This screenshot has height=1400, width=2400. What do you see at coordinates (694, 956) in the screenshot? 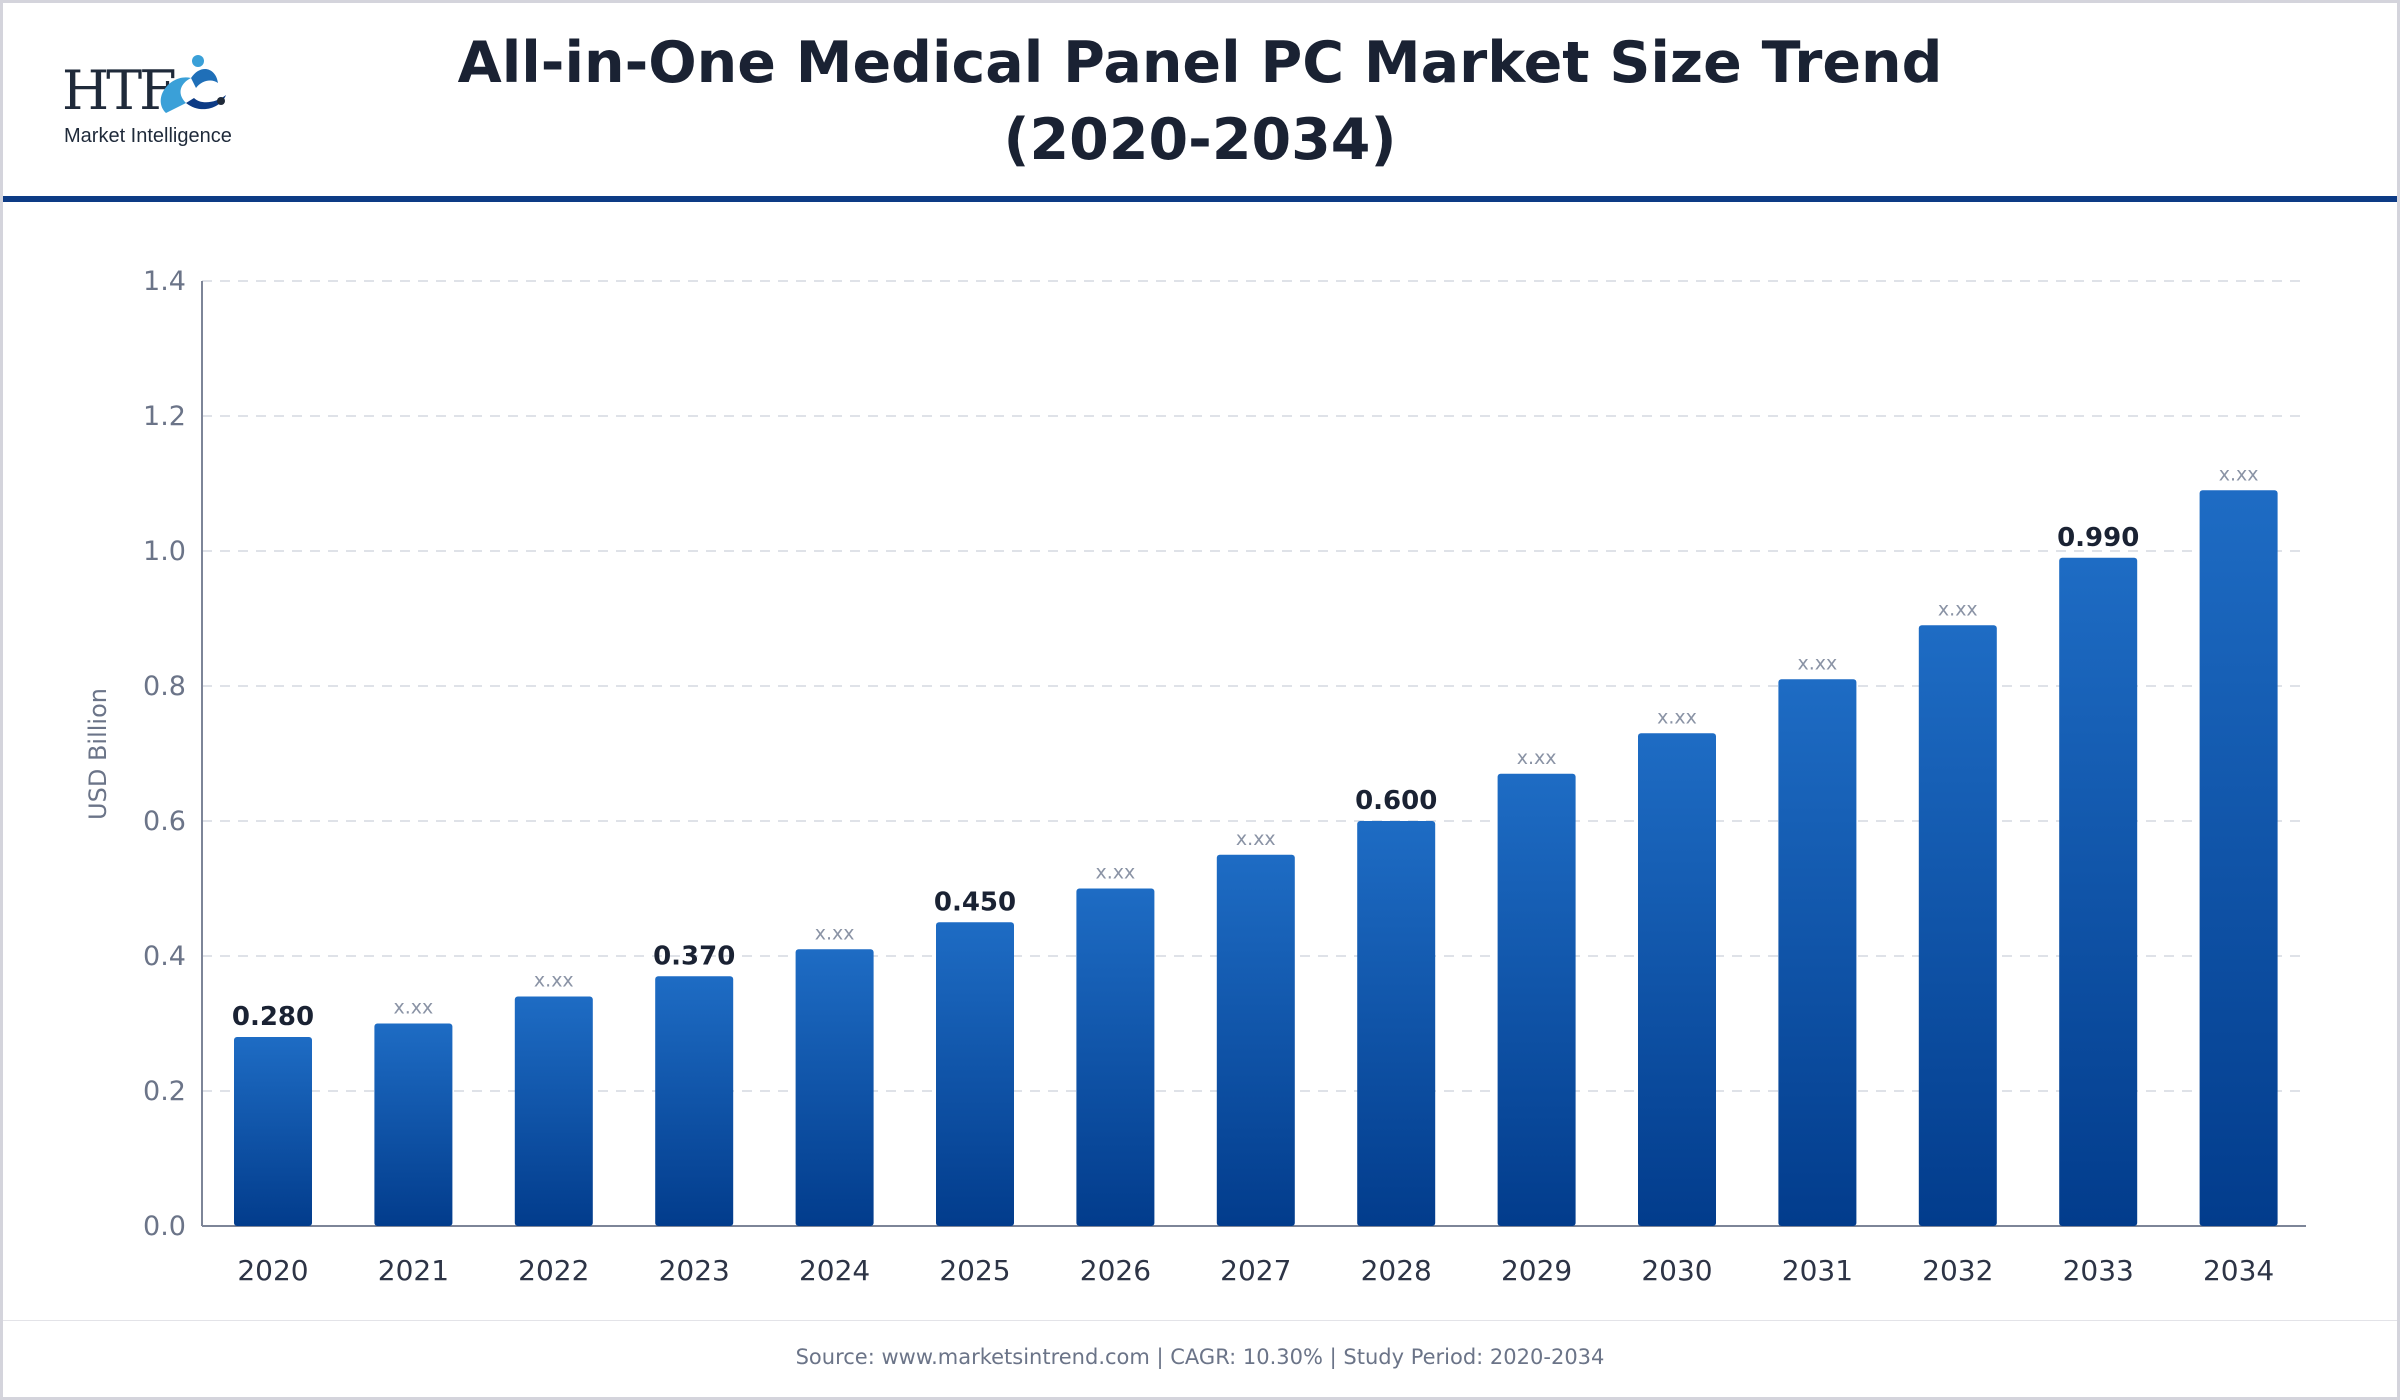
I see `data-label: 0.370` at bounding box center [694, 956].